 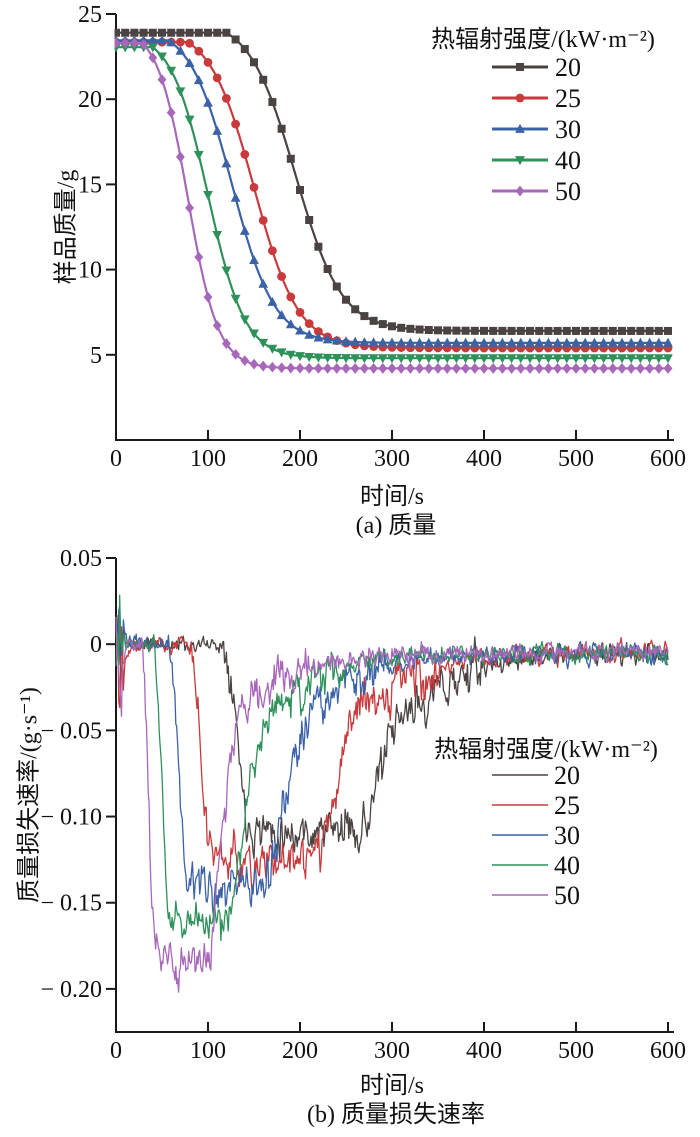 What do you see at coordinates (396, 1115) in the screenshot?
I see `panel-caption-b: (b) 质量损失速率` at bounding box center [396, 1115].